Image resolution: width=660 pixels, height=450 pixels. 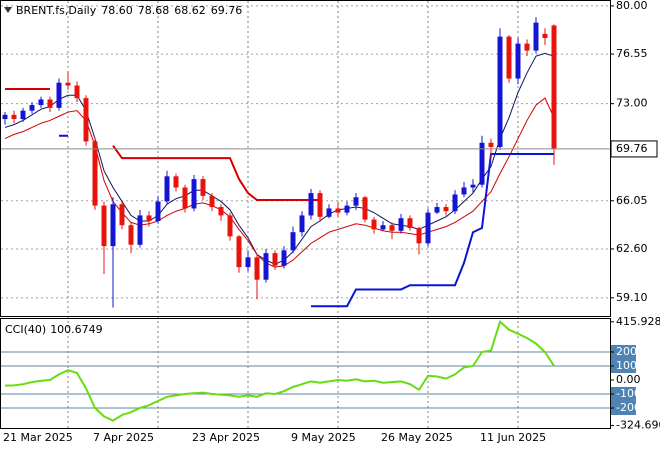 What do you see at coordinates (25, 329) in the screenshot?
I see `indicator-name: CCI(40)` at bounding box center [25, 329].